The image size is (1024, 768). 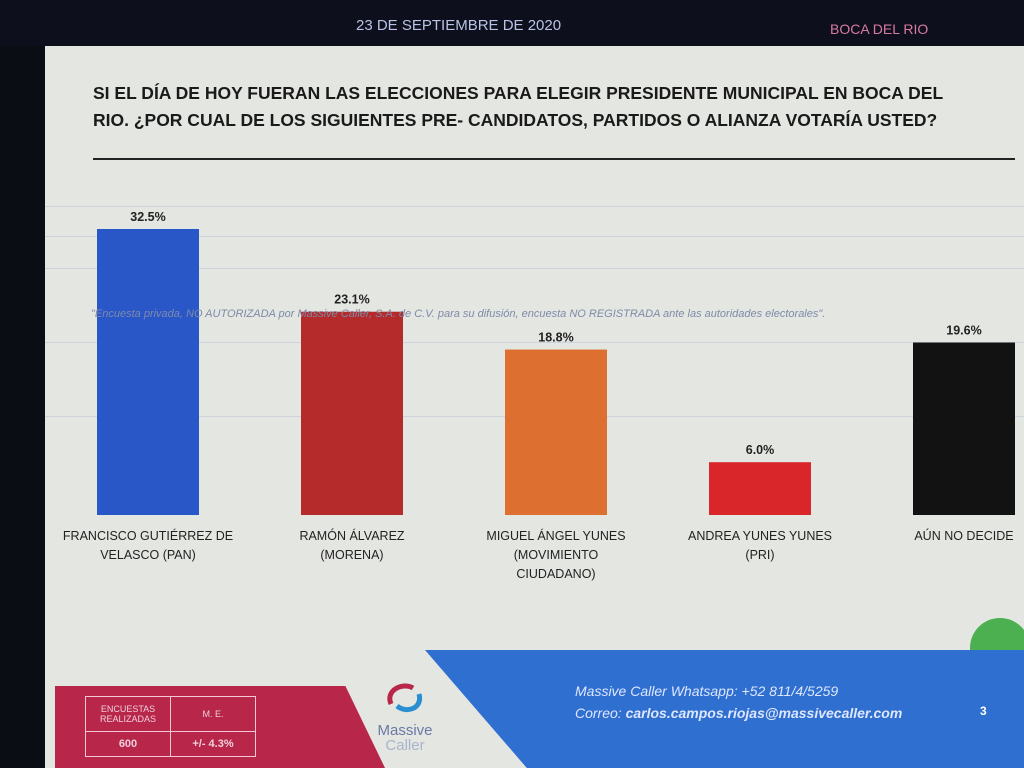 What do you see at coordinates (554, 159) in the screenshot?
I see `title-divider` at bounding box center [554, 159].